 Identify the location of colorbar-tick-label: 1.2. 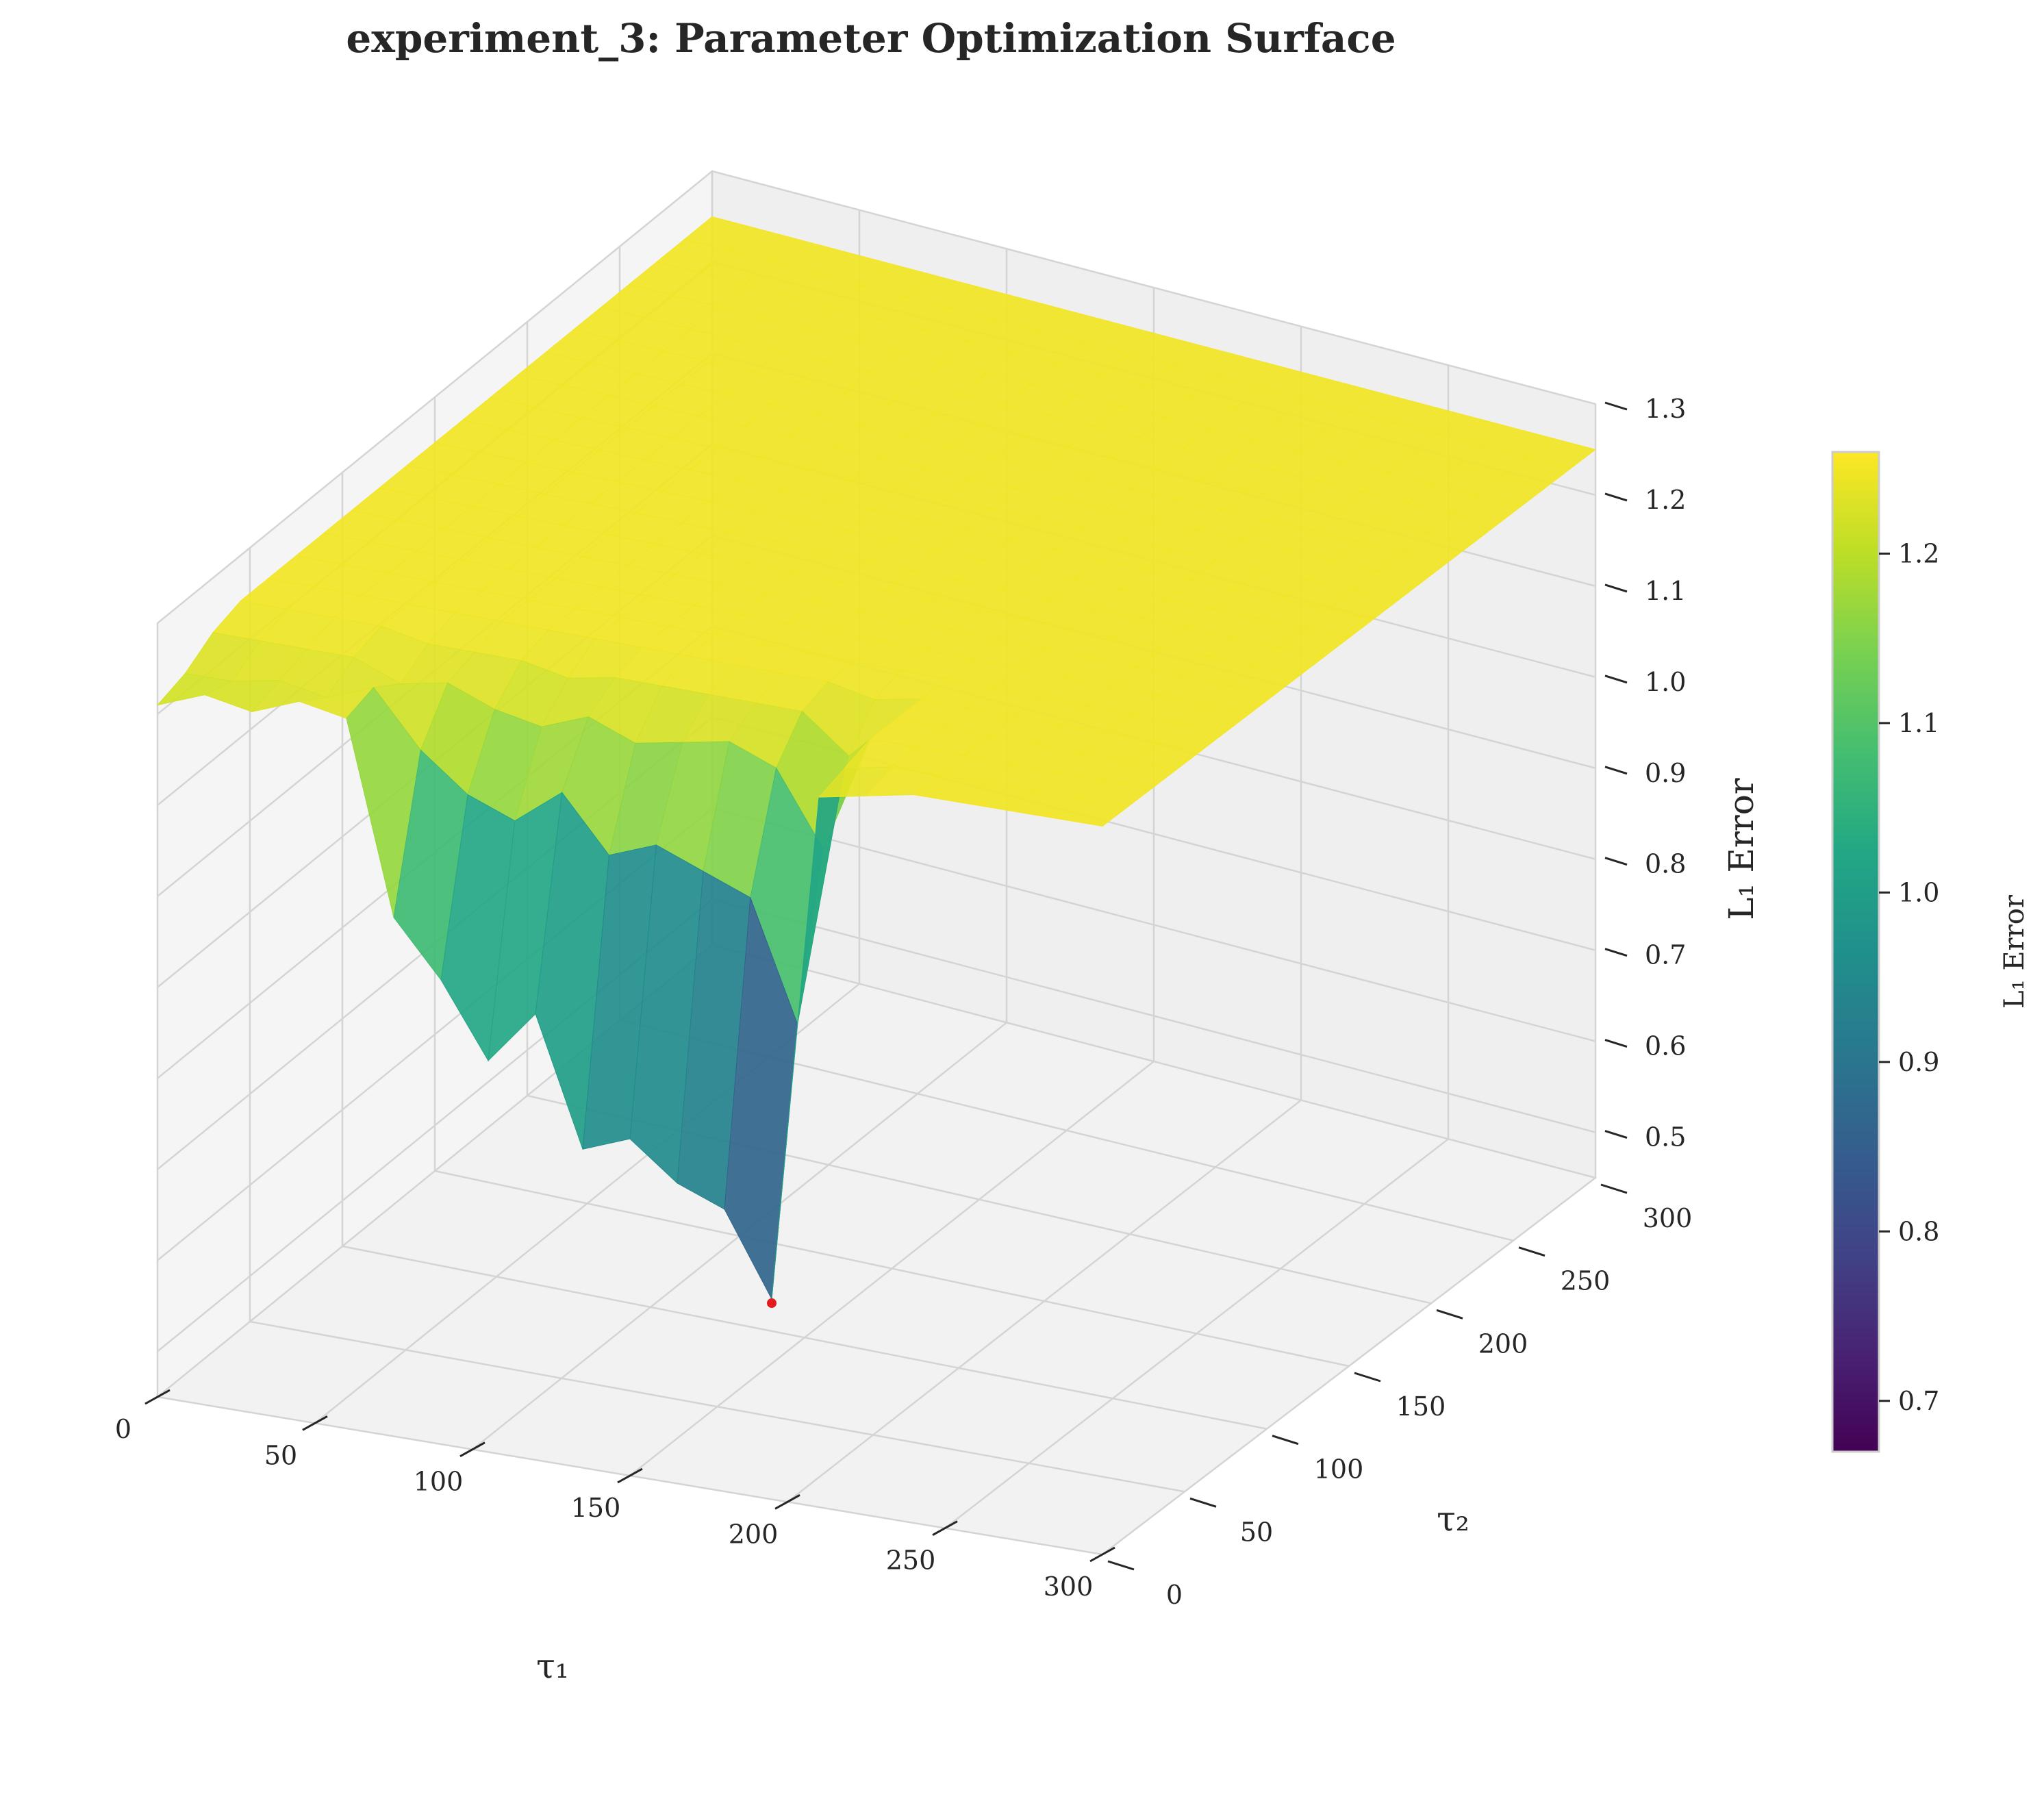
(1918, 553).